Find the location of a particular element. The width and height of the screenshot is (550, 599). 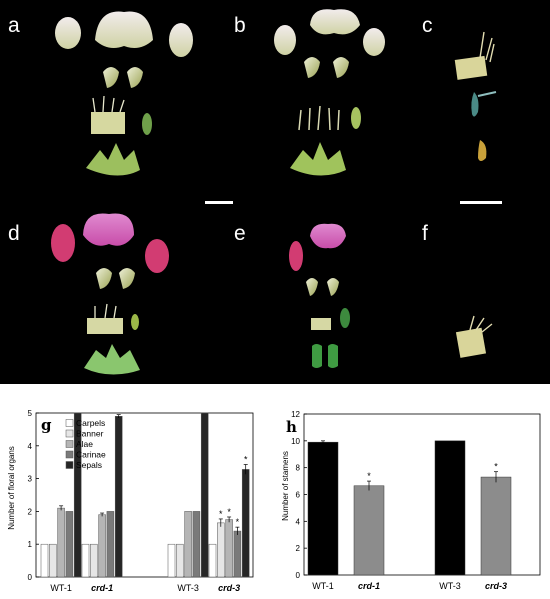

y-tick-label: 5 is located at coordinates (30, 413).